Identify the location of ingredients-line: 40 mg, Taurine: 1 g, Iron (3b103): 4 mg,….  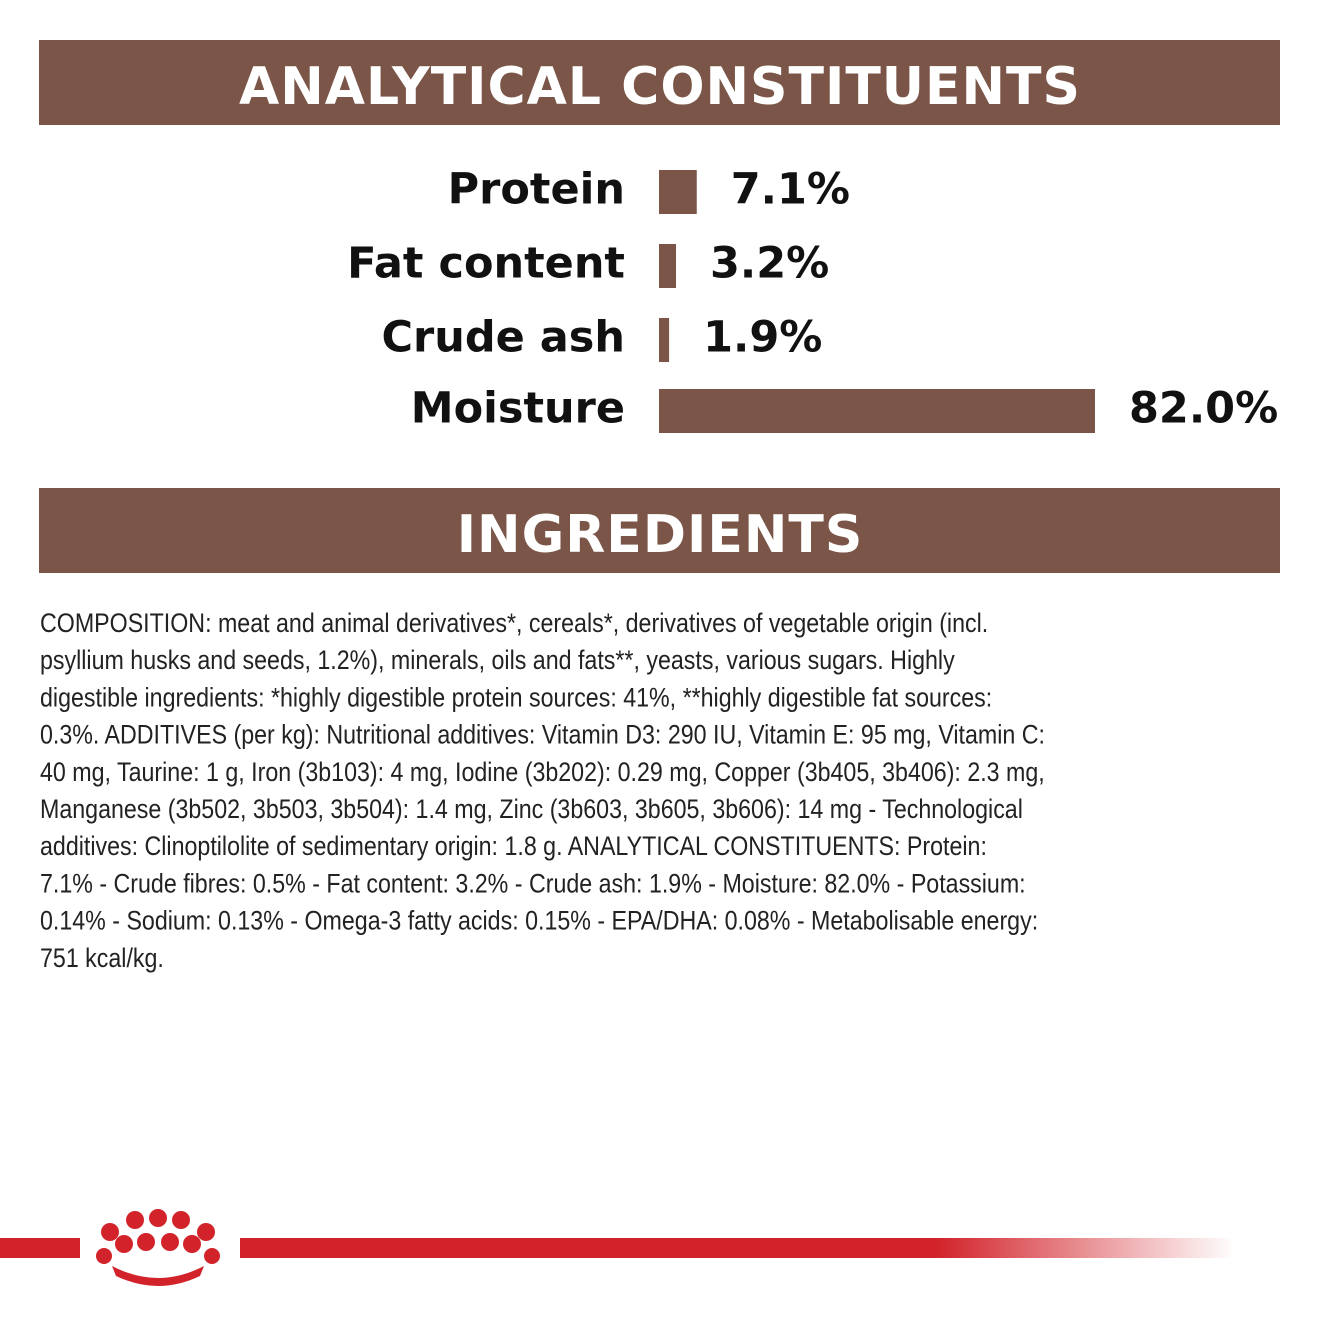
(542, 772).